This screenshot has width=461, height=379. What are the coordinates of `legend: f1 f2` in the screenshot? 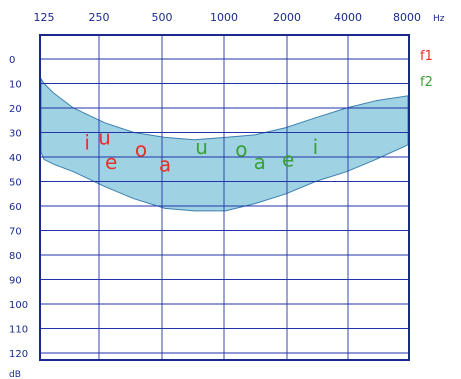 It's located at (426, 69).